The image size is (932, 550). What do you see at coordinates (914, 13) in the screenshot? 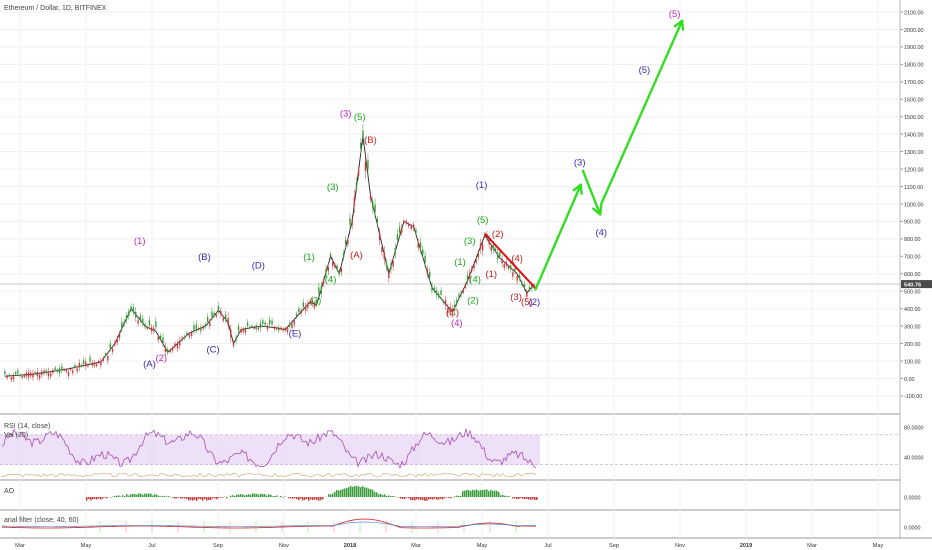
I see `price-tick-label: 2100.00` at bounding box center [914, 13].